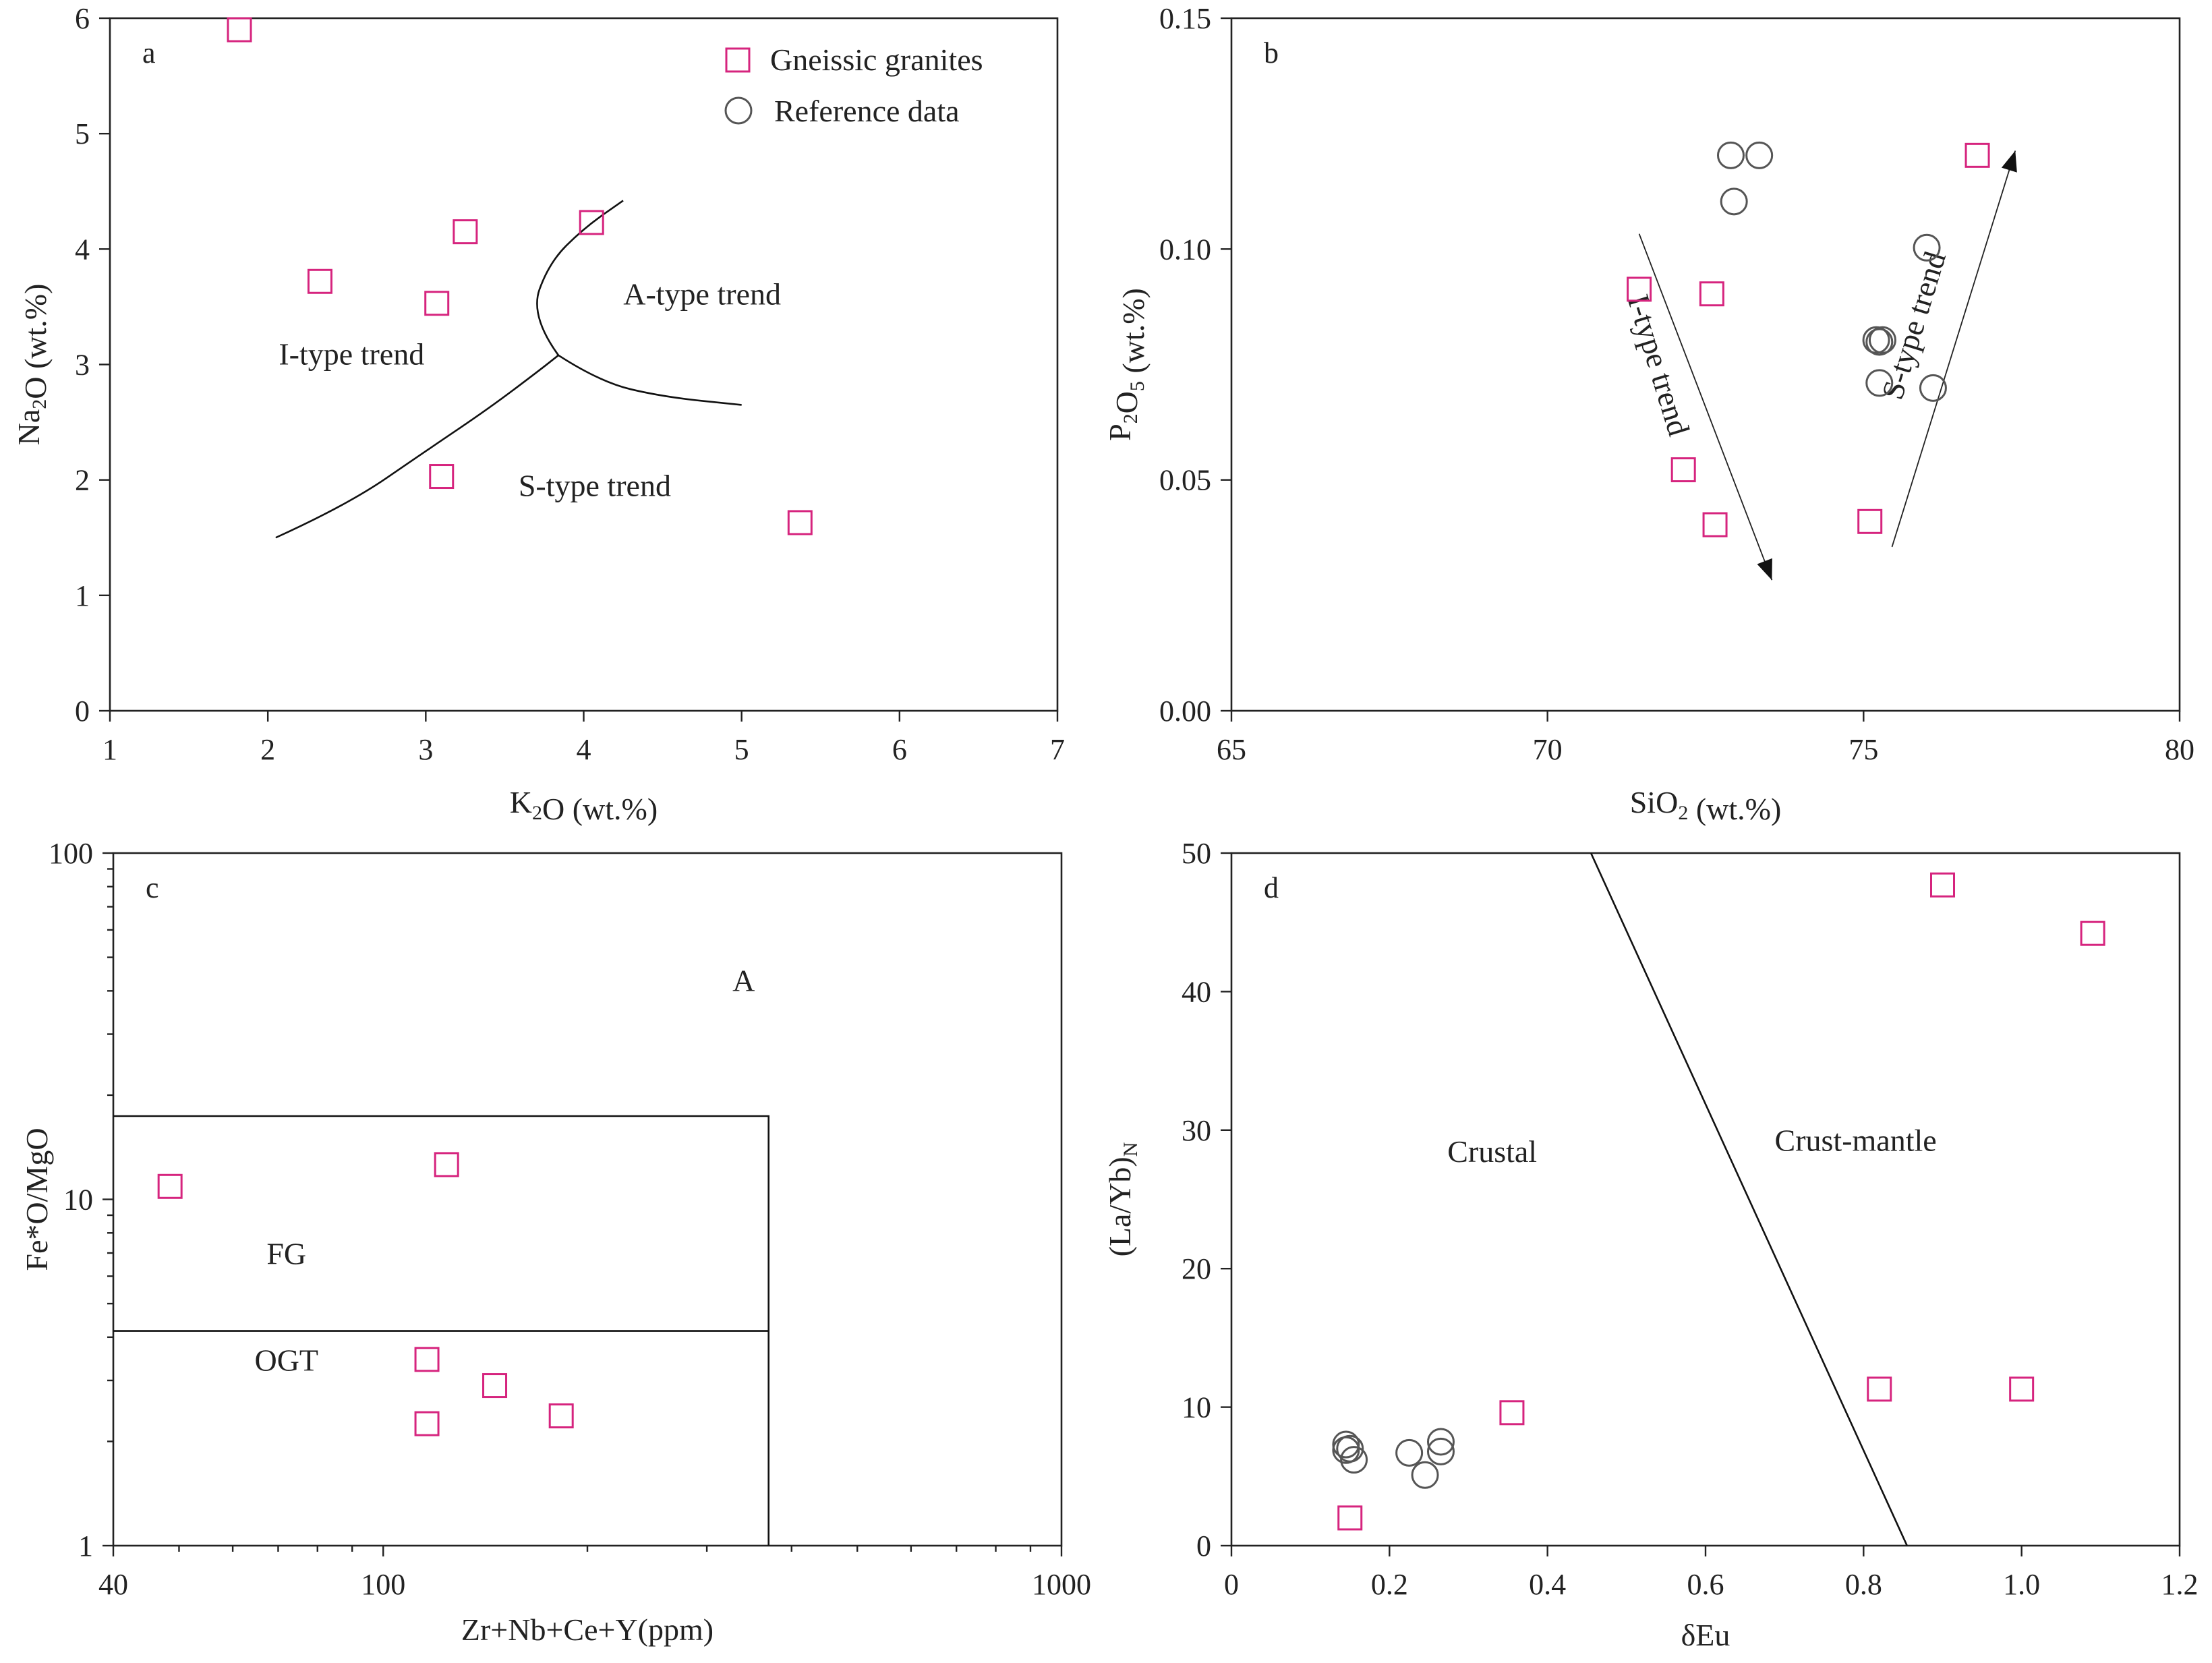  Describe the element at coordinates (2021, 1584) in the screenshot. I see `x-tick-label: 1.0` at that location.